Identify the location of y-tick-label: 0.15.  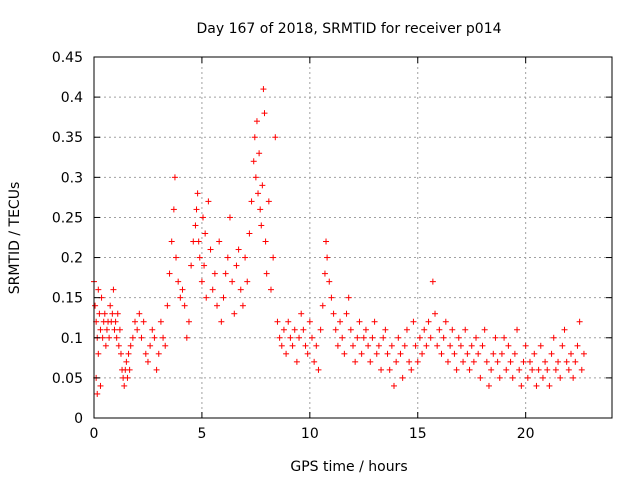
(67, 299).